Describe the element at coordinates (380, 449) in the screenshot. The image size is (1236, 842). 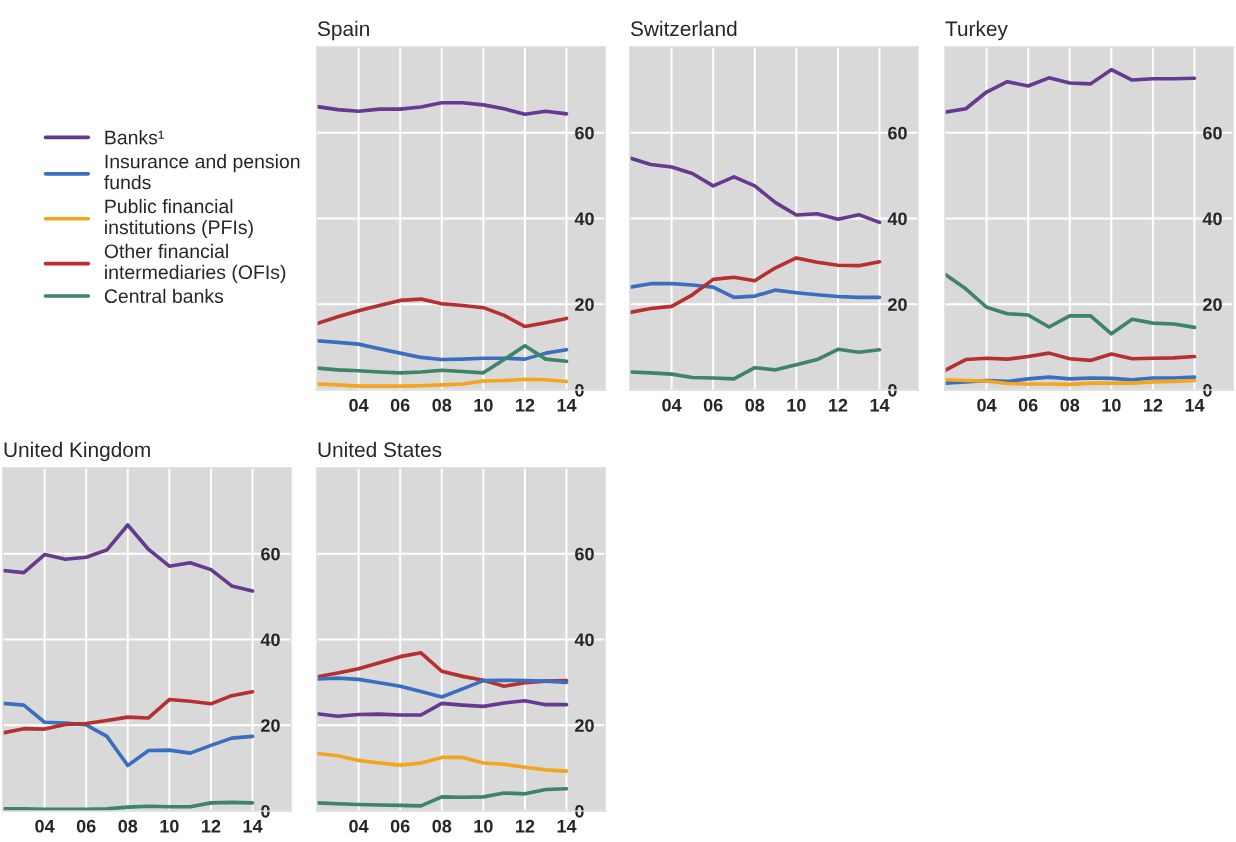
I see `chart-title: United States` at that location.